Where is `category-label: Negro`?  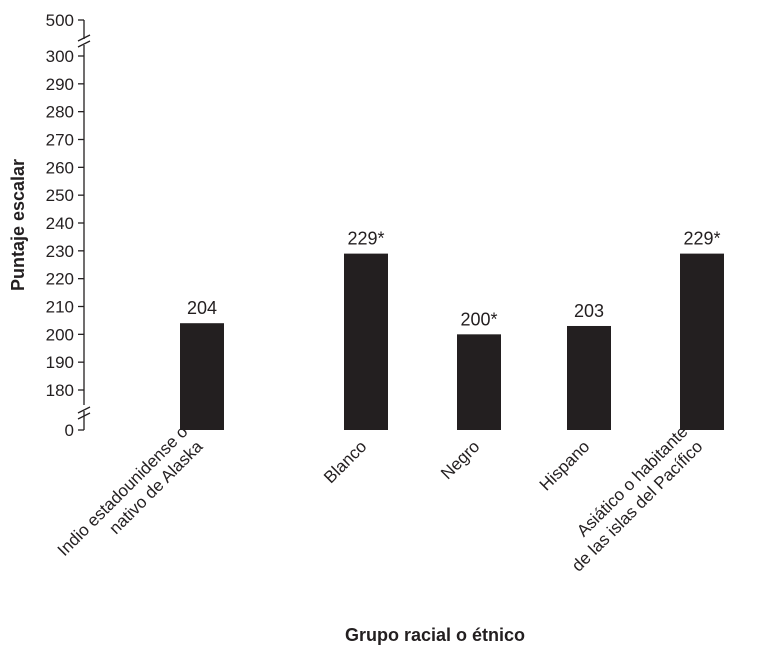 category-label: Negro is located at coordinates (460, 460).